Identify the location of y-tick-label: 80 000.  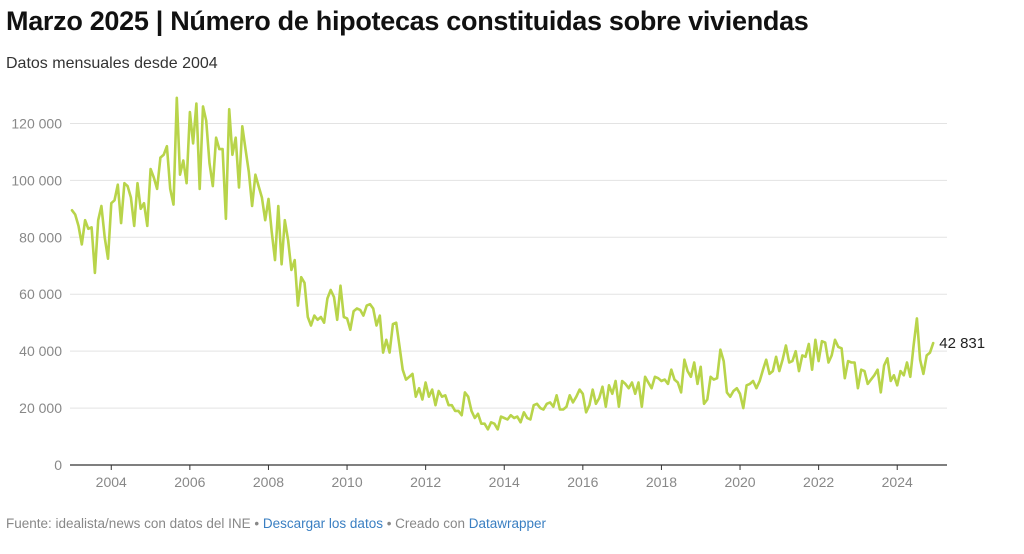
(40, 237).